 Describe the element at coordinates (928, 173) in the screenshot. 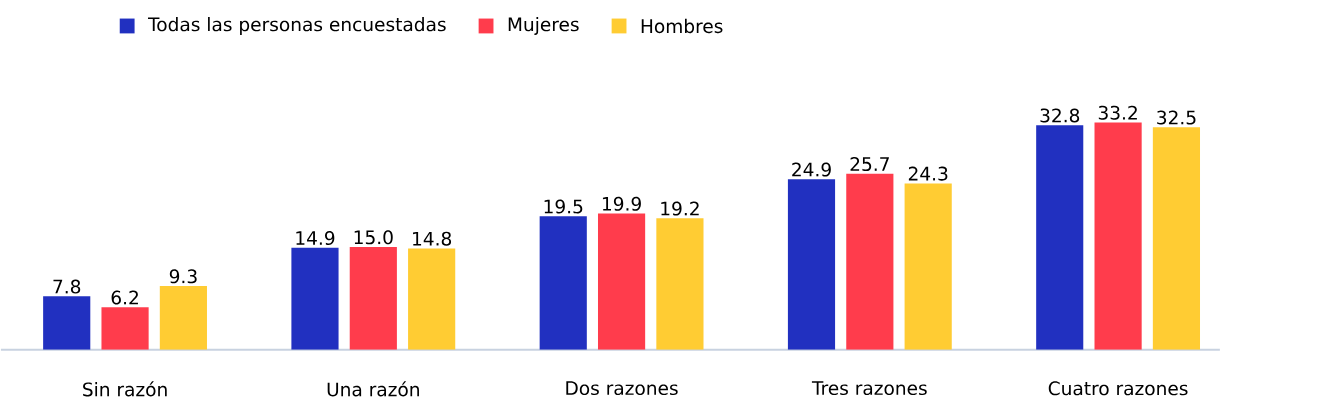

I see `data-label: 24.3` at that location.